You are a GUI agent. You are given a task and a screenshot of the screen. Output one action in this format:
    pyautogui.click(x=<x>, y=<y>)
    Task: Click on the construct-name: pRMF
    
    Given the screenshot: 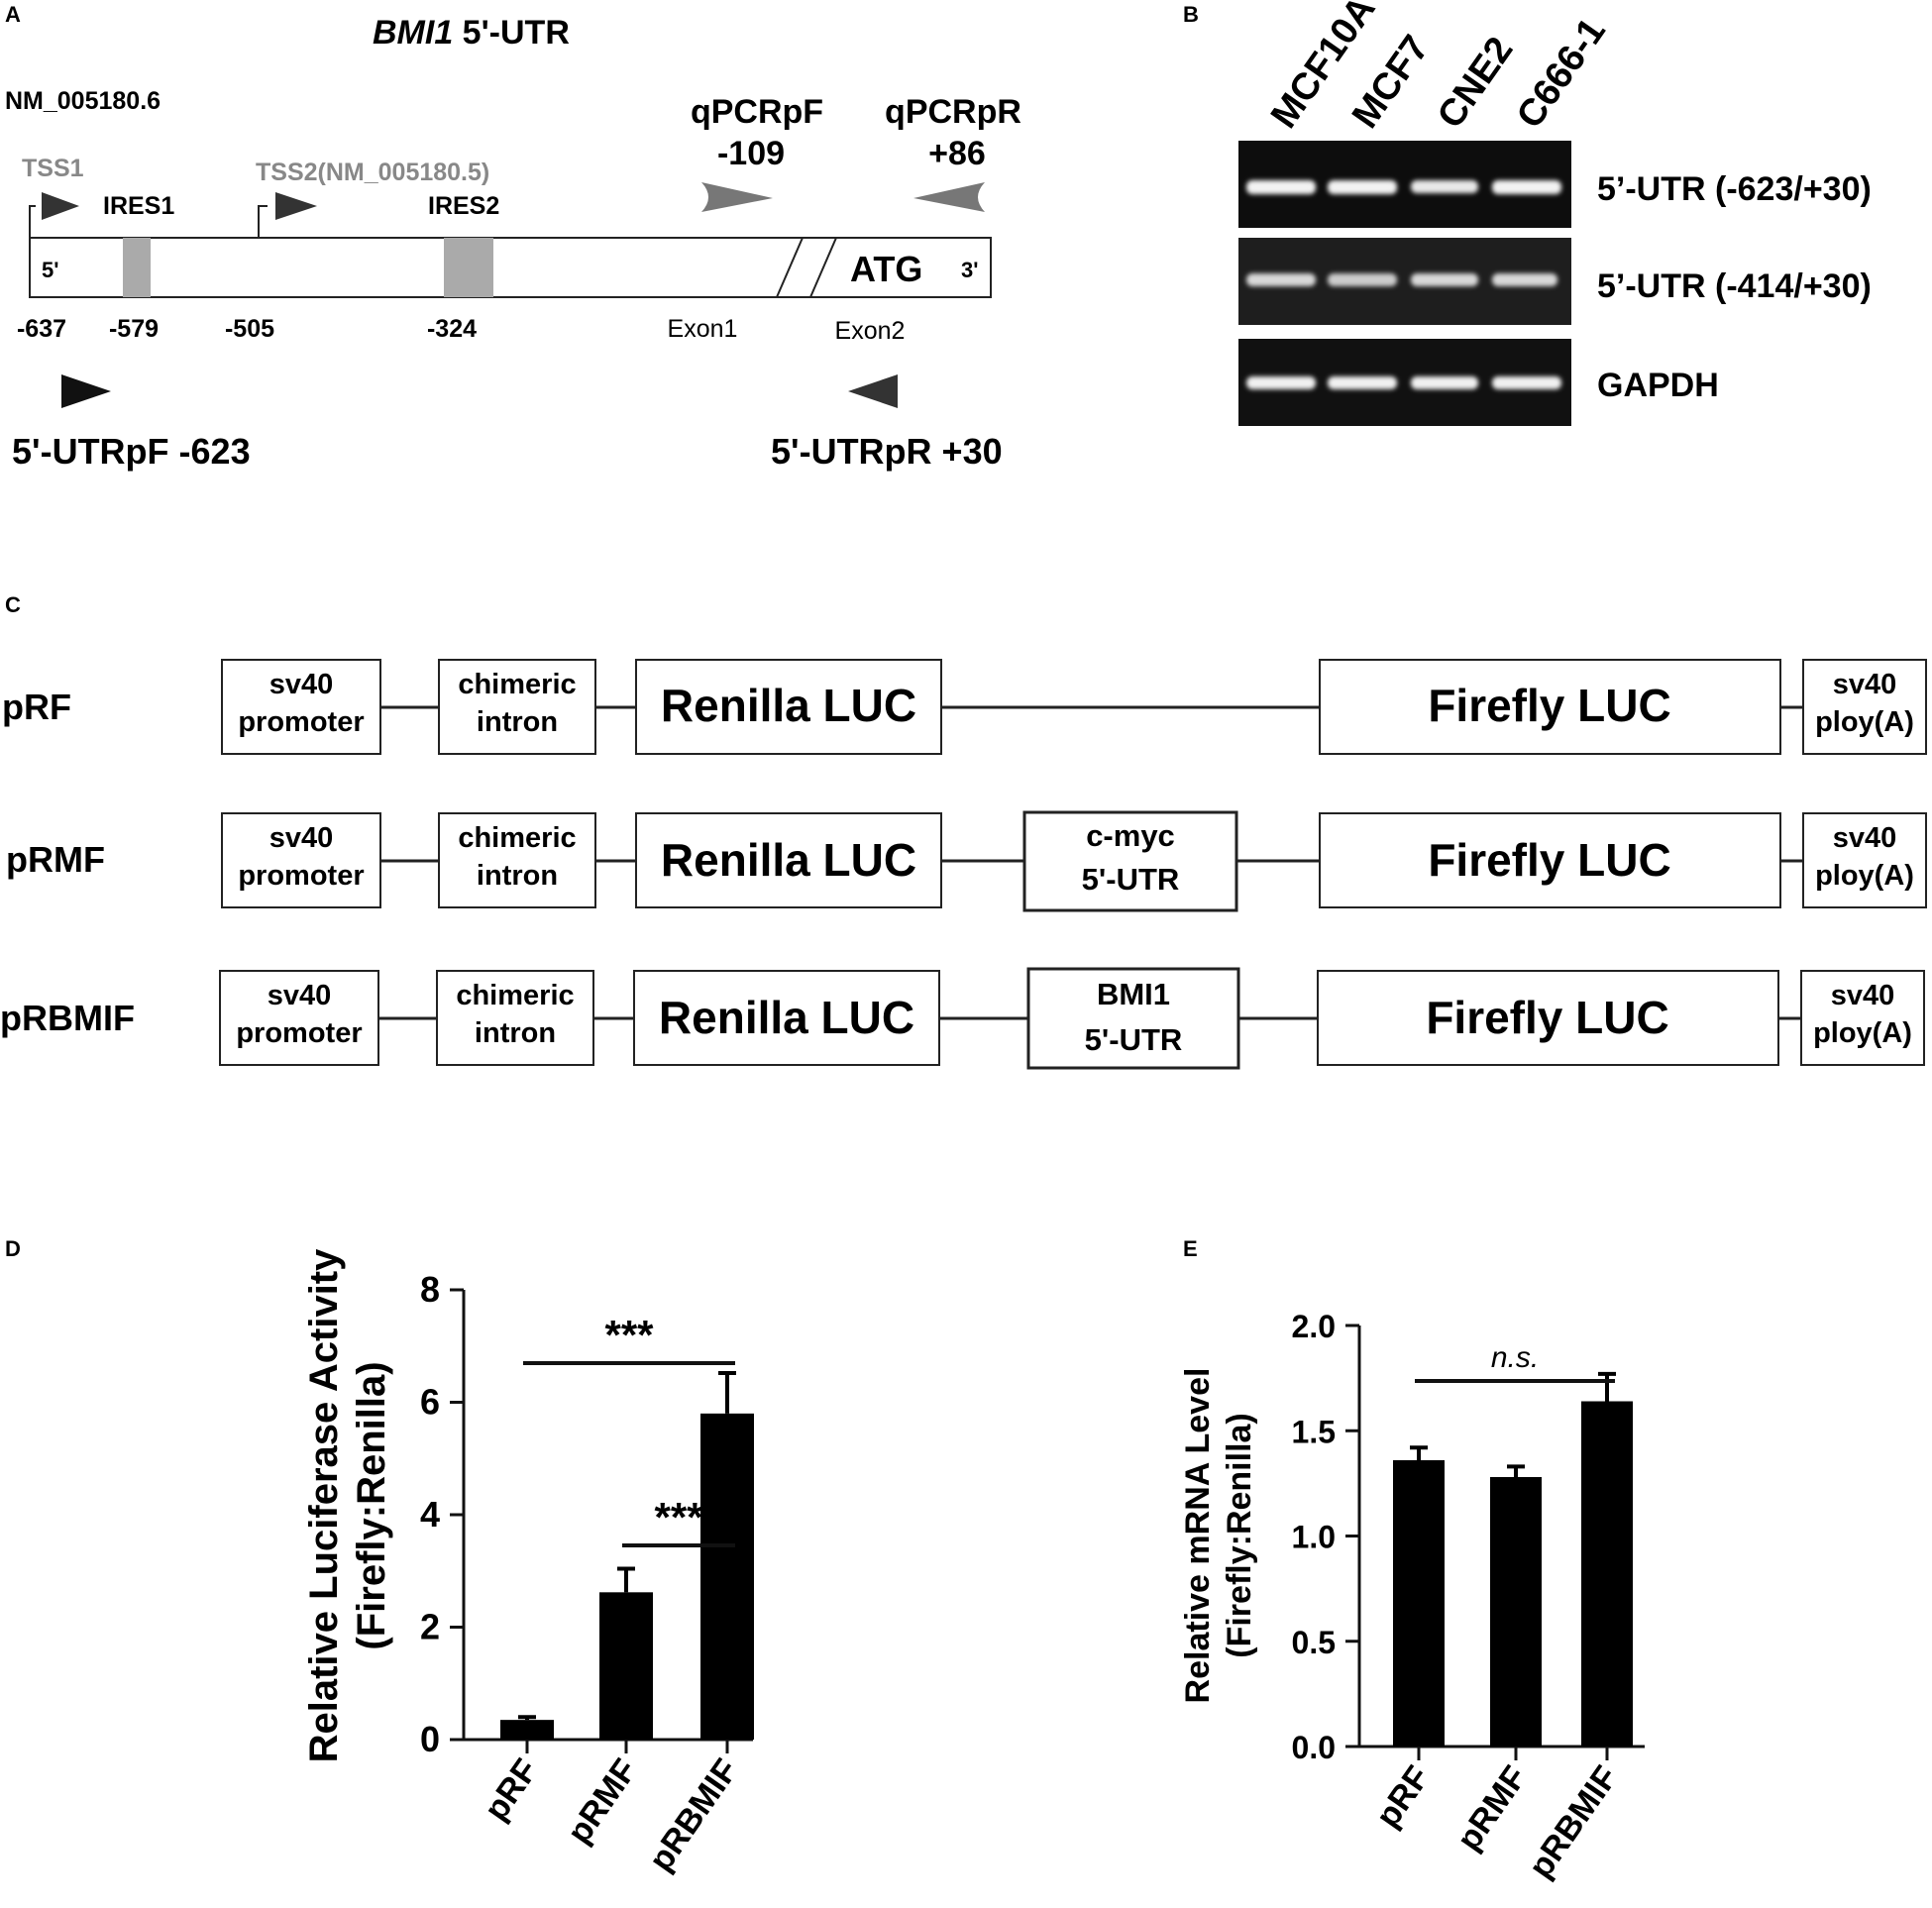 What is the action you would take?
    pyautogui.click(x=55, y=860)
    